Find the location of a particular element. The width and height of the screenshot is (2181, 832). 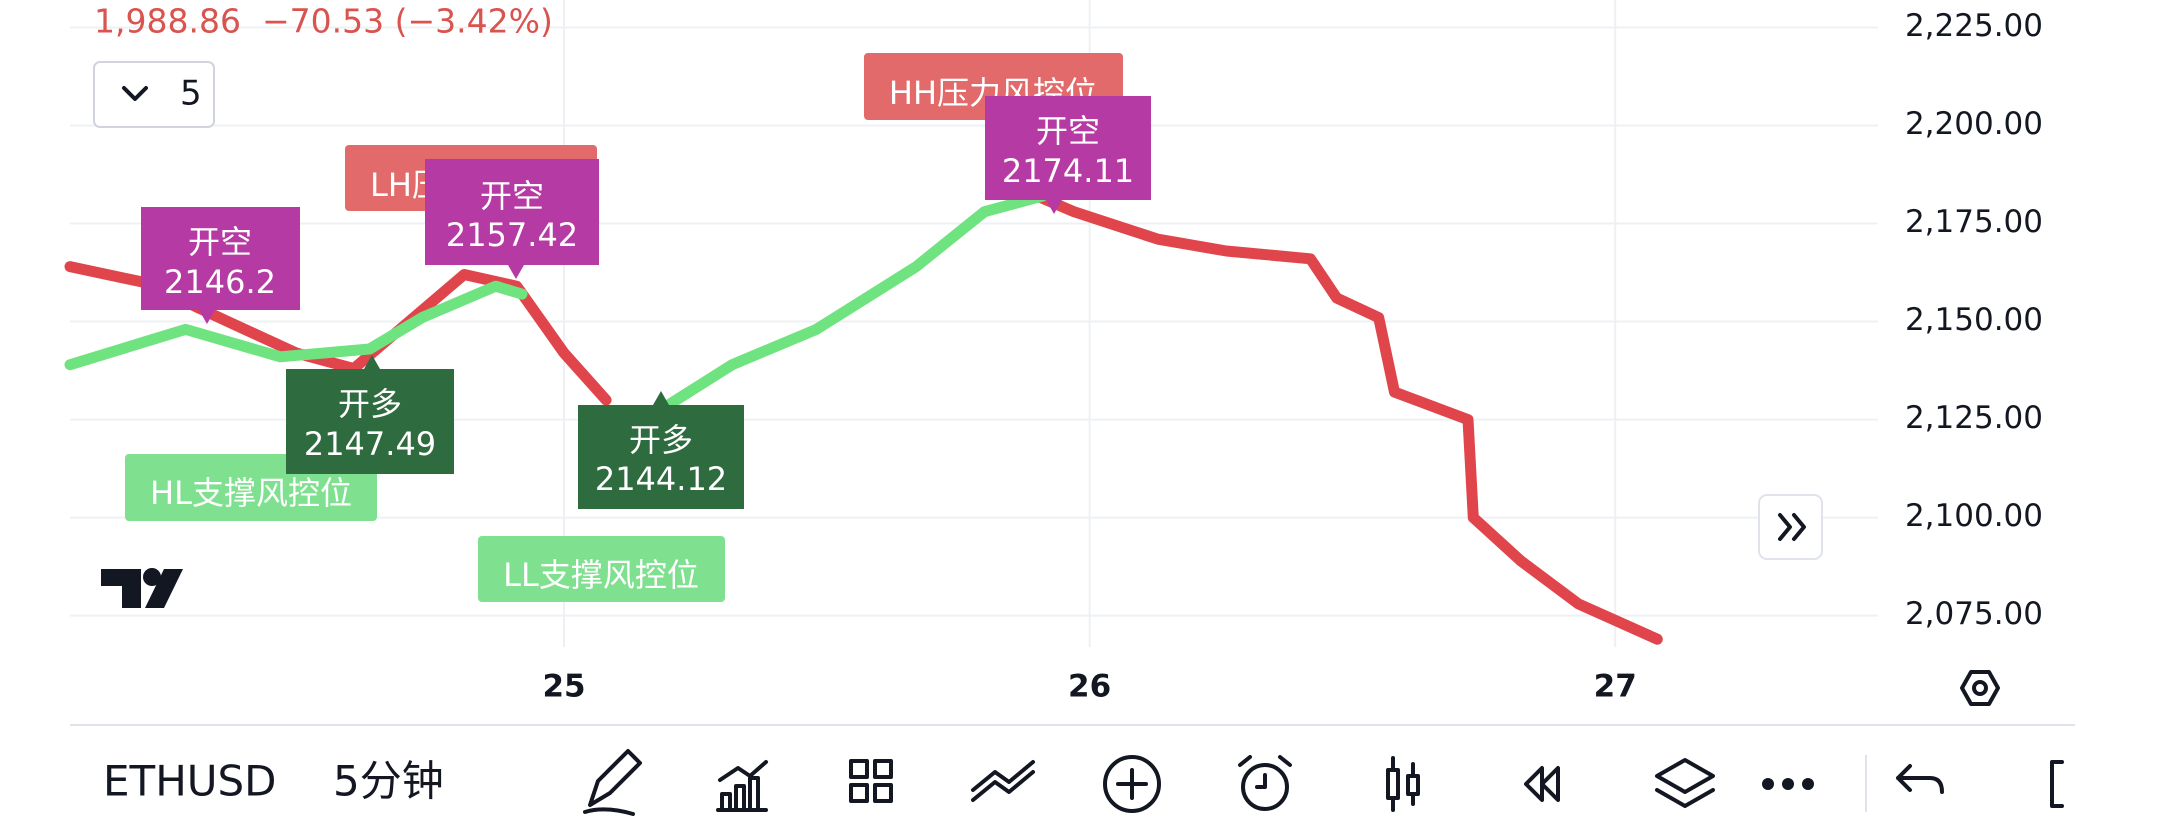

signal-price: 2146.2 is located at coordinates (220, 282).